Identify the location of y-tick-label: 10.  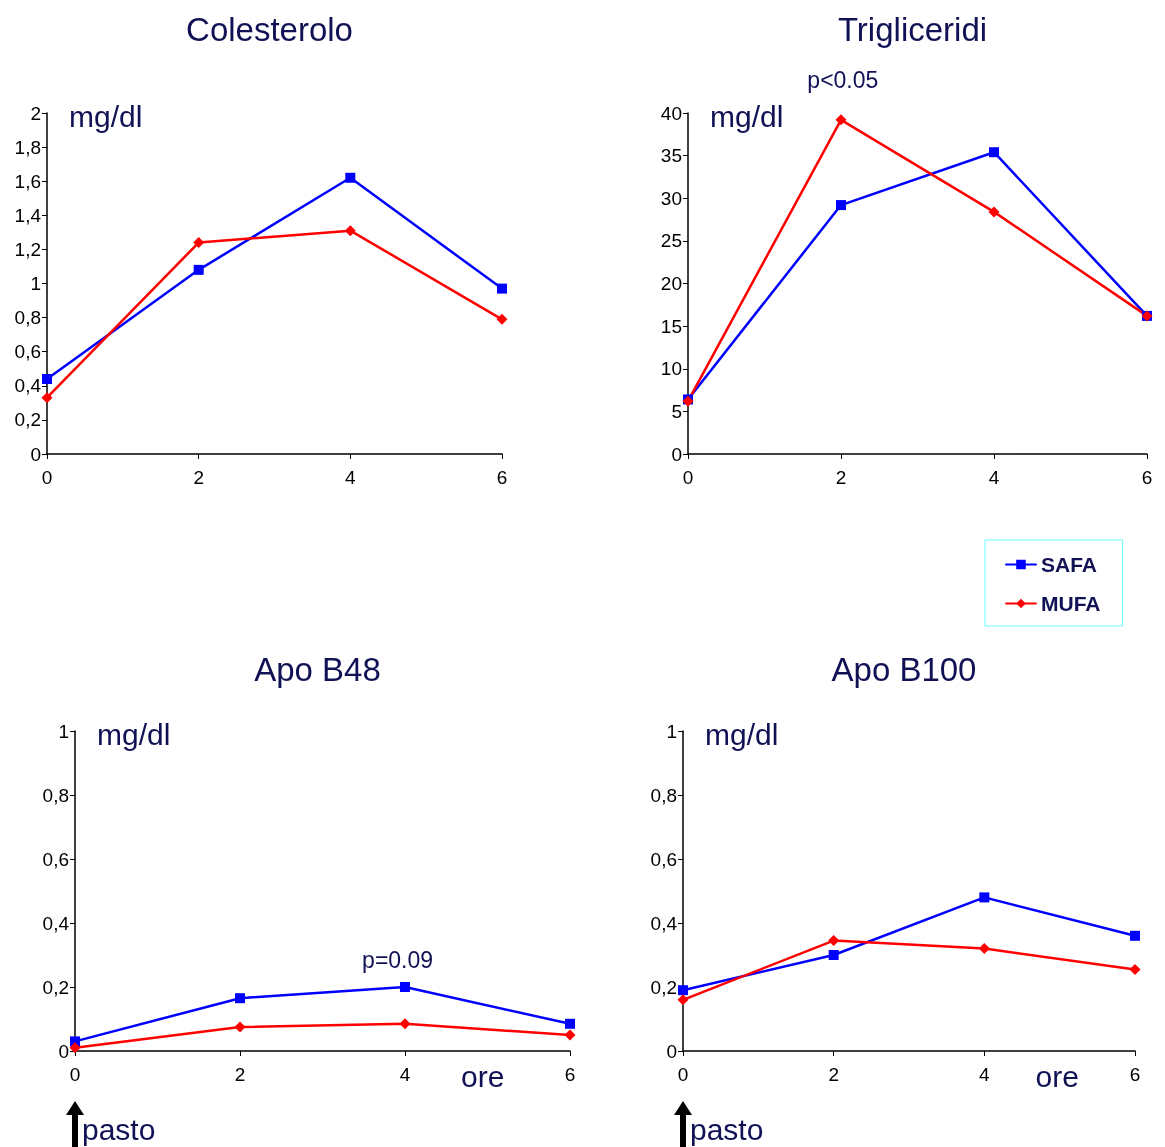
(671, 369).